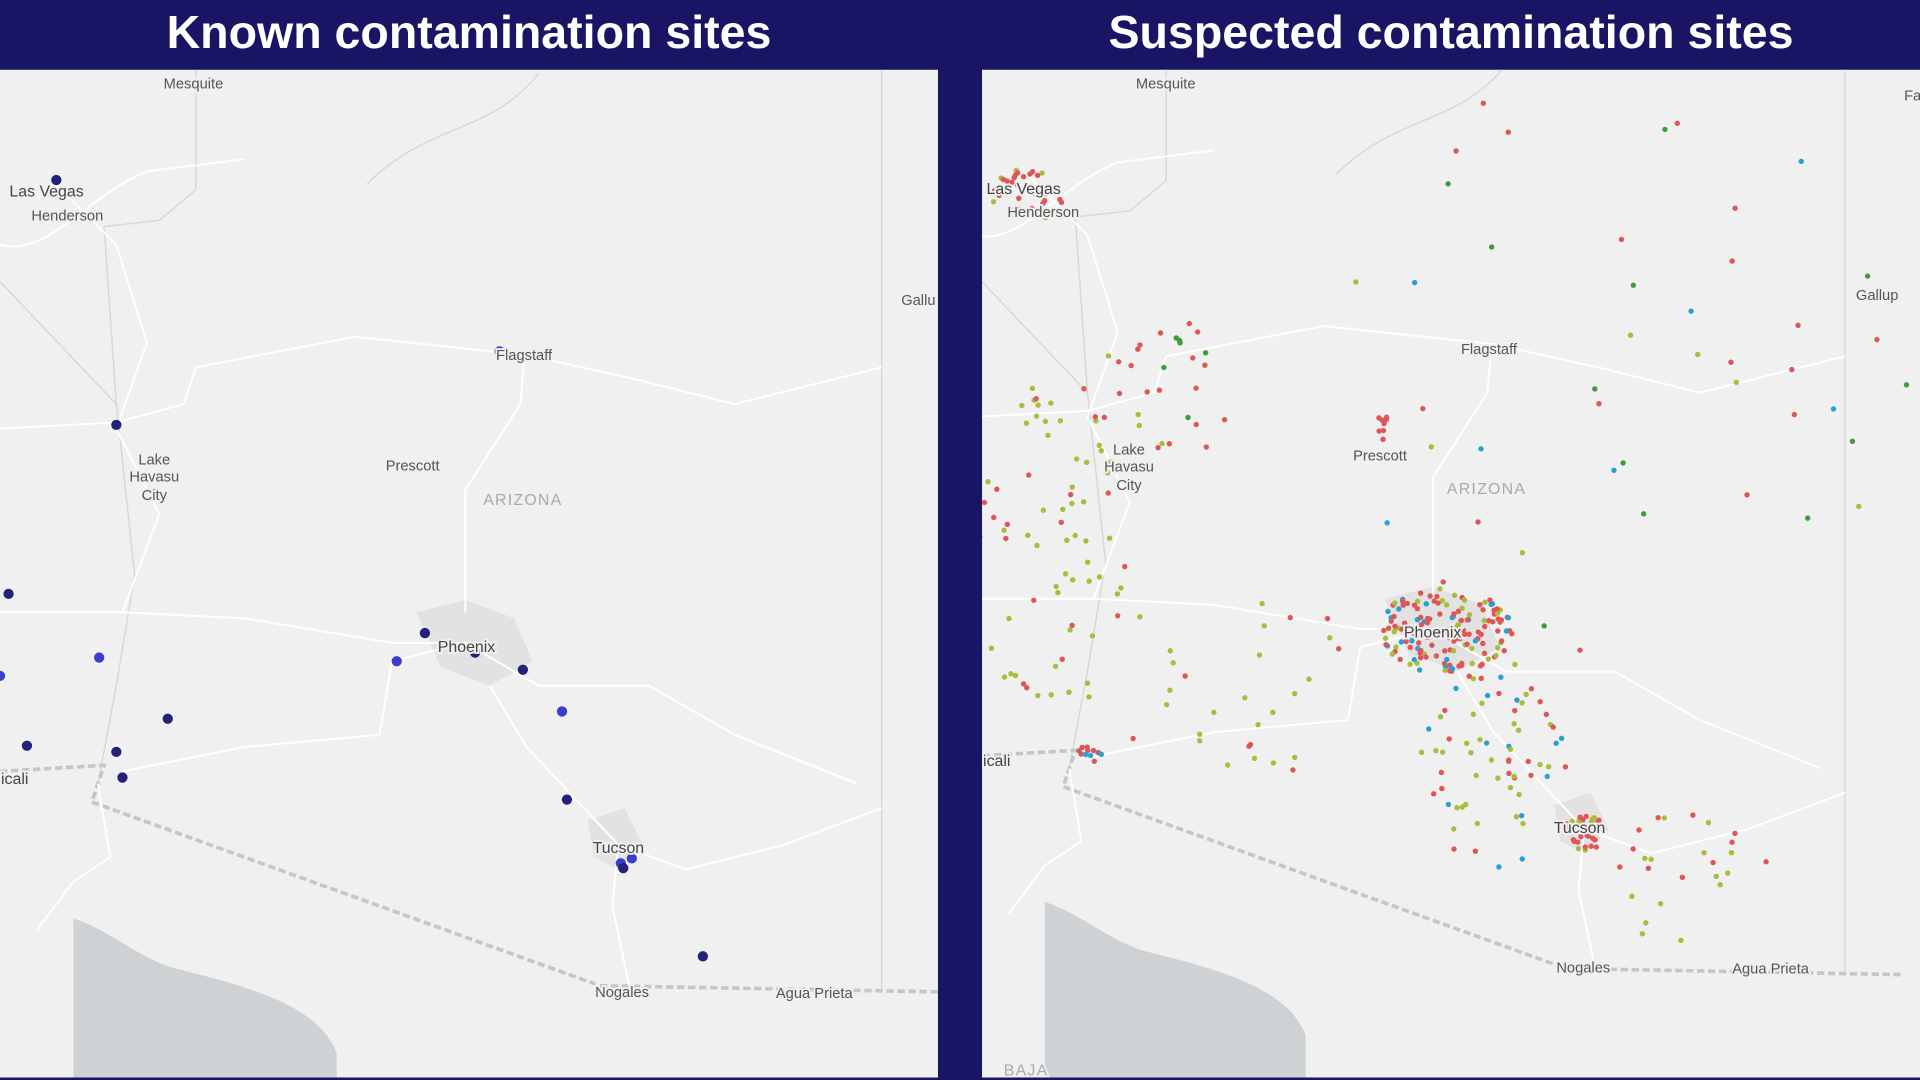 This screenshot has width=1920, height=1080. I want to click on place-label: Fa, so click(1912, 97).